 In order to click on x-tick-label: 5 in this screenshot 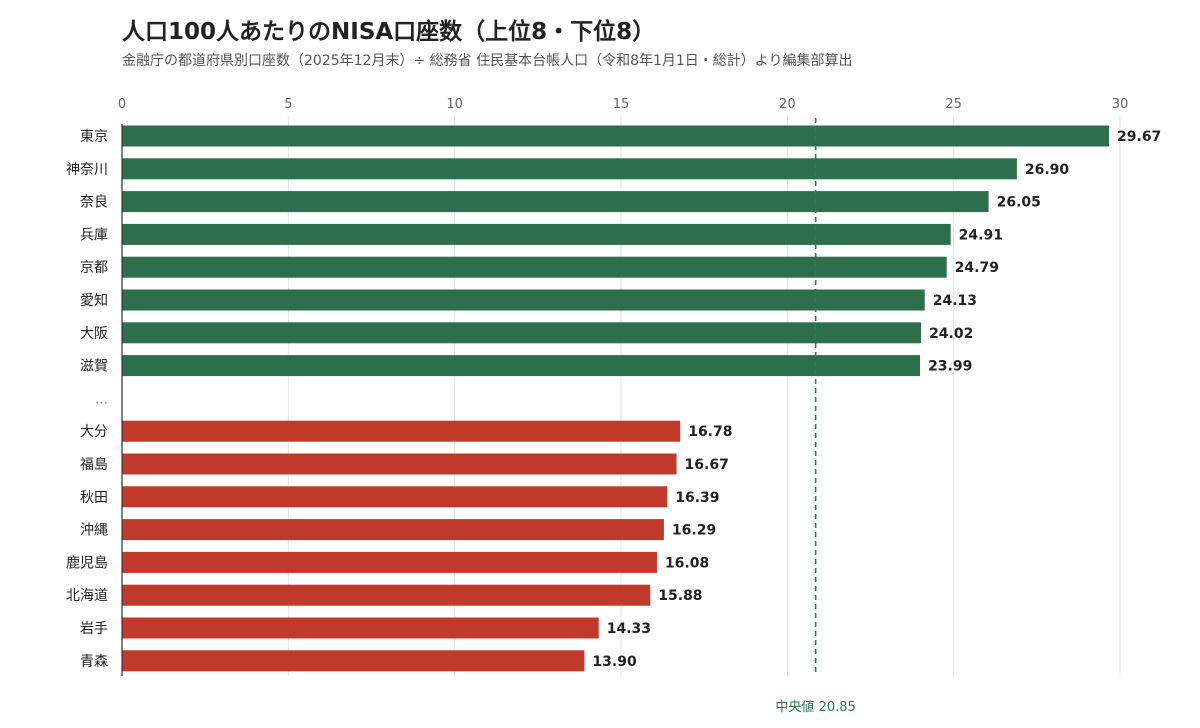, I will do `click(288, 104)`.